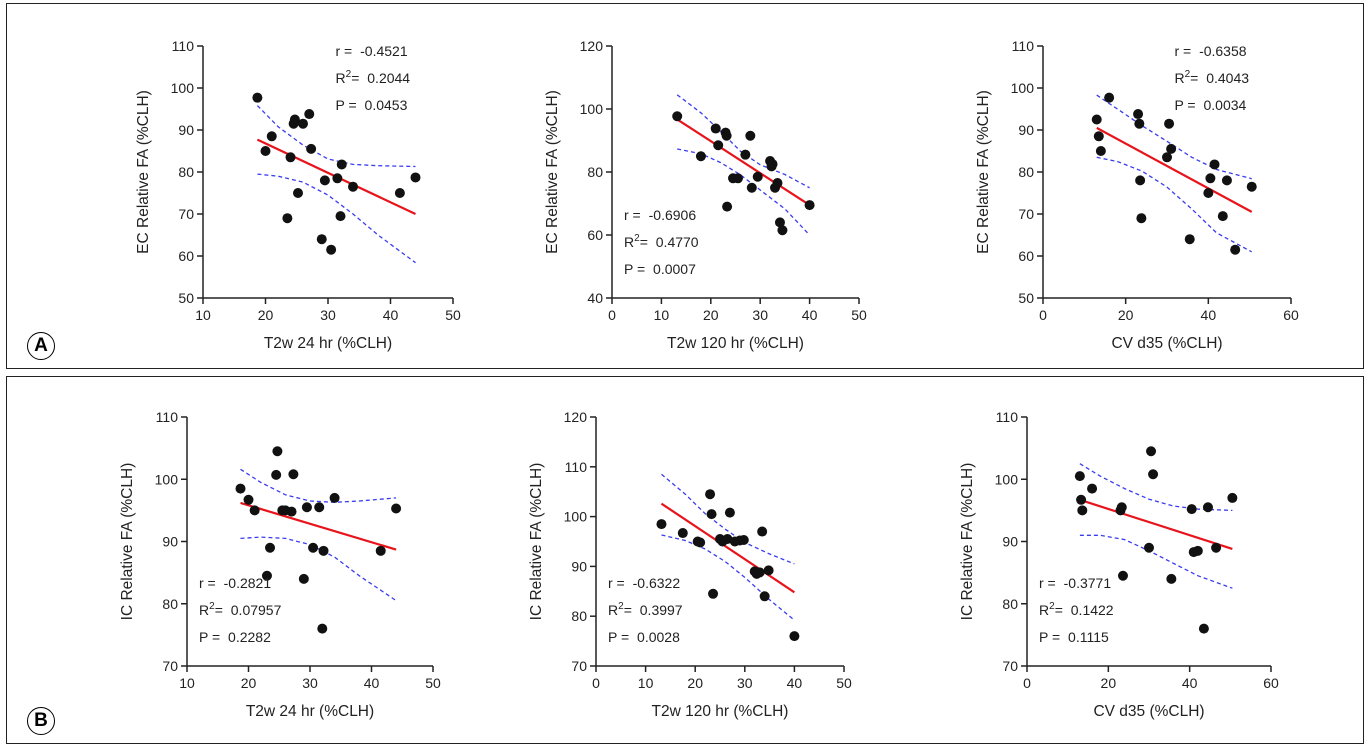 The image size is (1371, 750). What do you see at coordinates (235, 583) in the screenshot?
I see `stat-r: r = -0.2821` at bounding box center [235, 583].